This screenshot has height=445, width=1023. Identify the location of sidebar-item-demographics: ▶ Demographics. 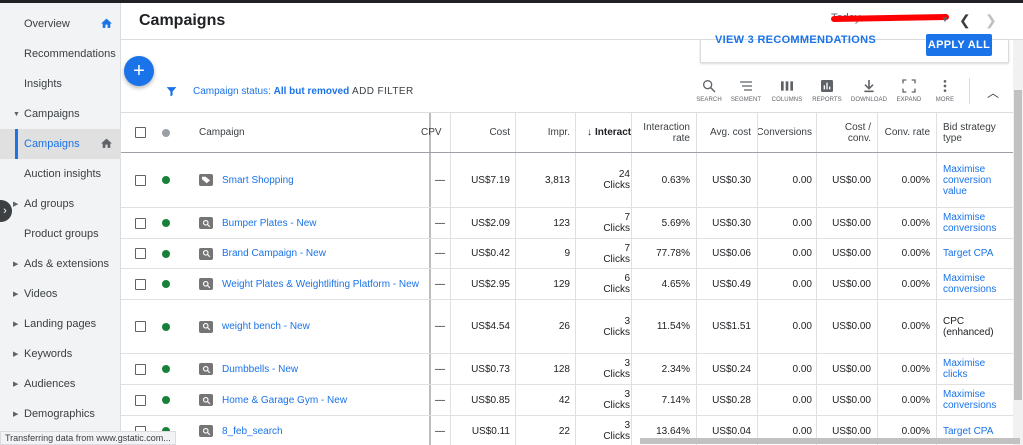
(60, 414).